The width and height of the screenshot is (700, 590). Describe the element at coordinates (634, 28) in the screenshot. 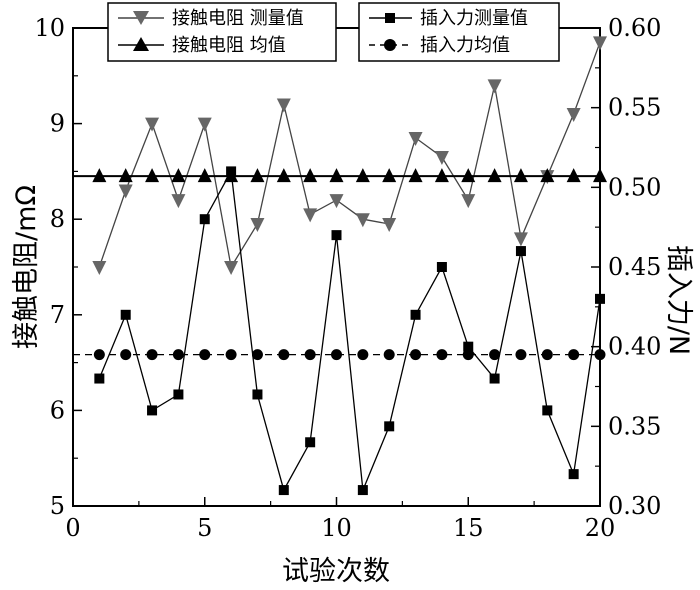

I see `y-right-tick-label: 0.60` at that location.